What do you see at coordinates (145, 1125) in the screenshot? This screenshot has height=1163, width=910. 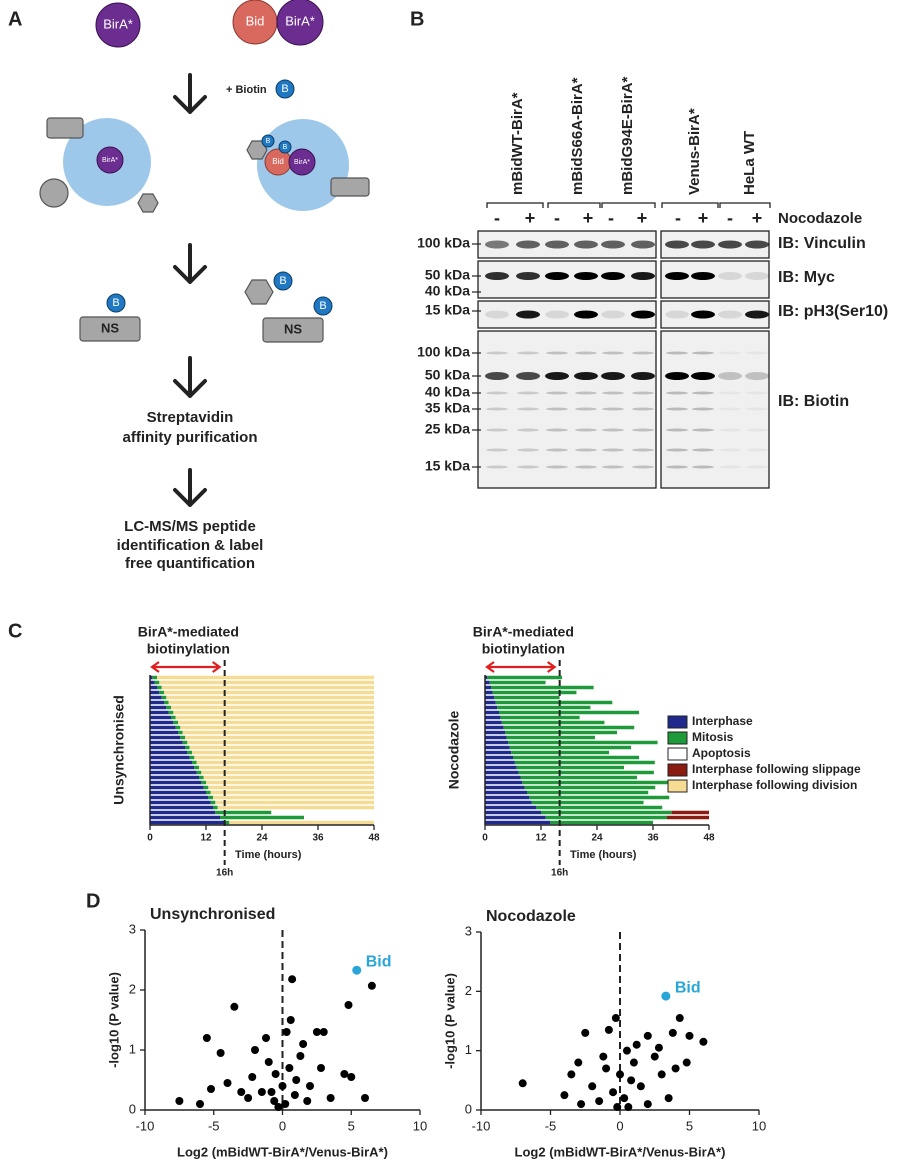 I see `x-tick-label: -10` at bounding box center [145, 1125].